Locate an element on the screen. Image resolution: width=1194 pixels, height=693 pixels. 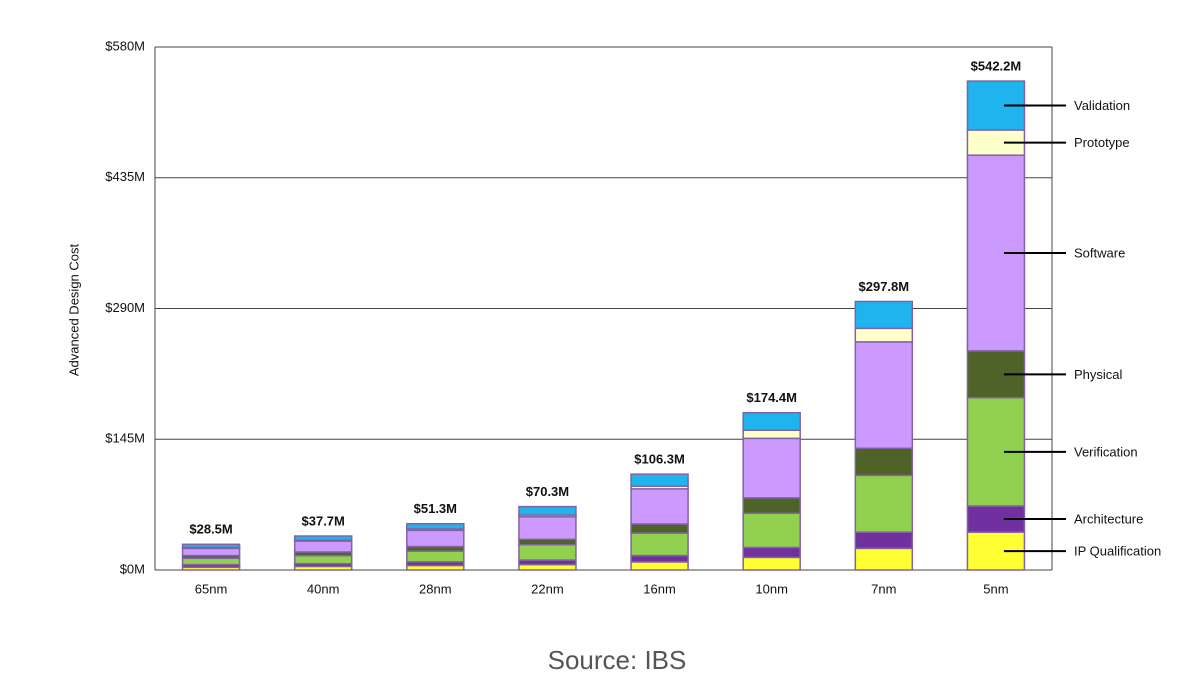
y-tick-label: $435M is located at coordinates (125, 176).